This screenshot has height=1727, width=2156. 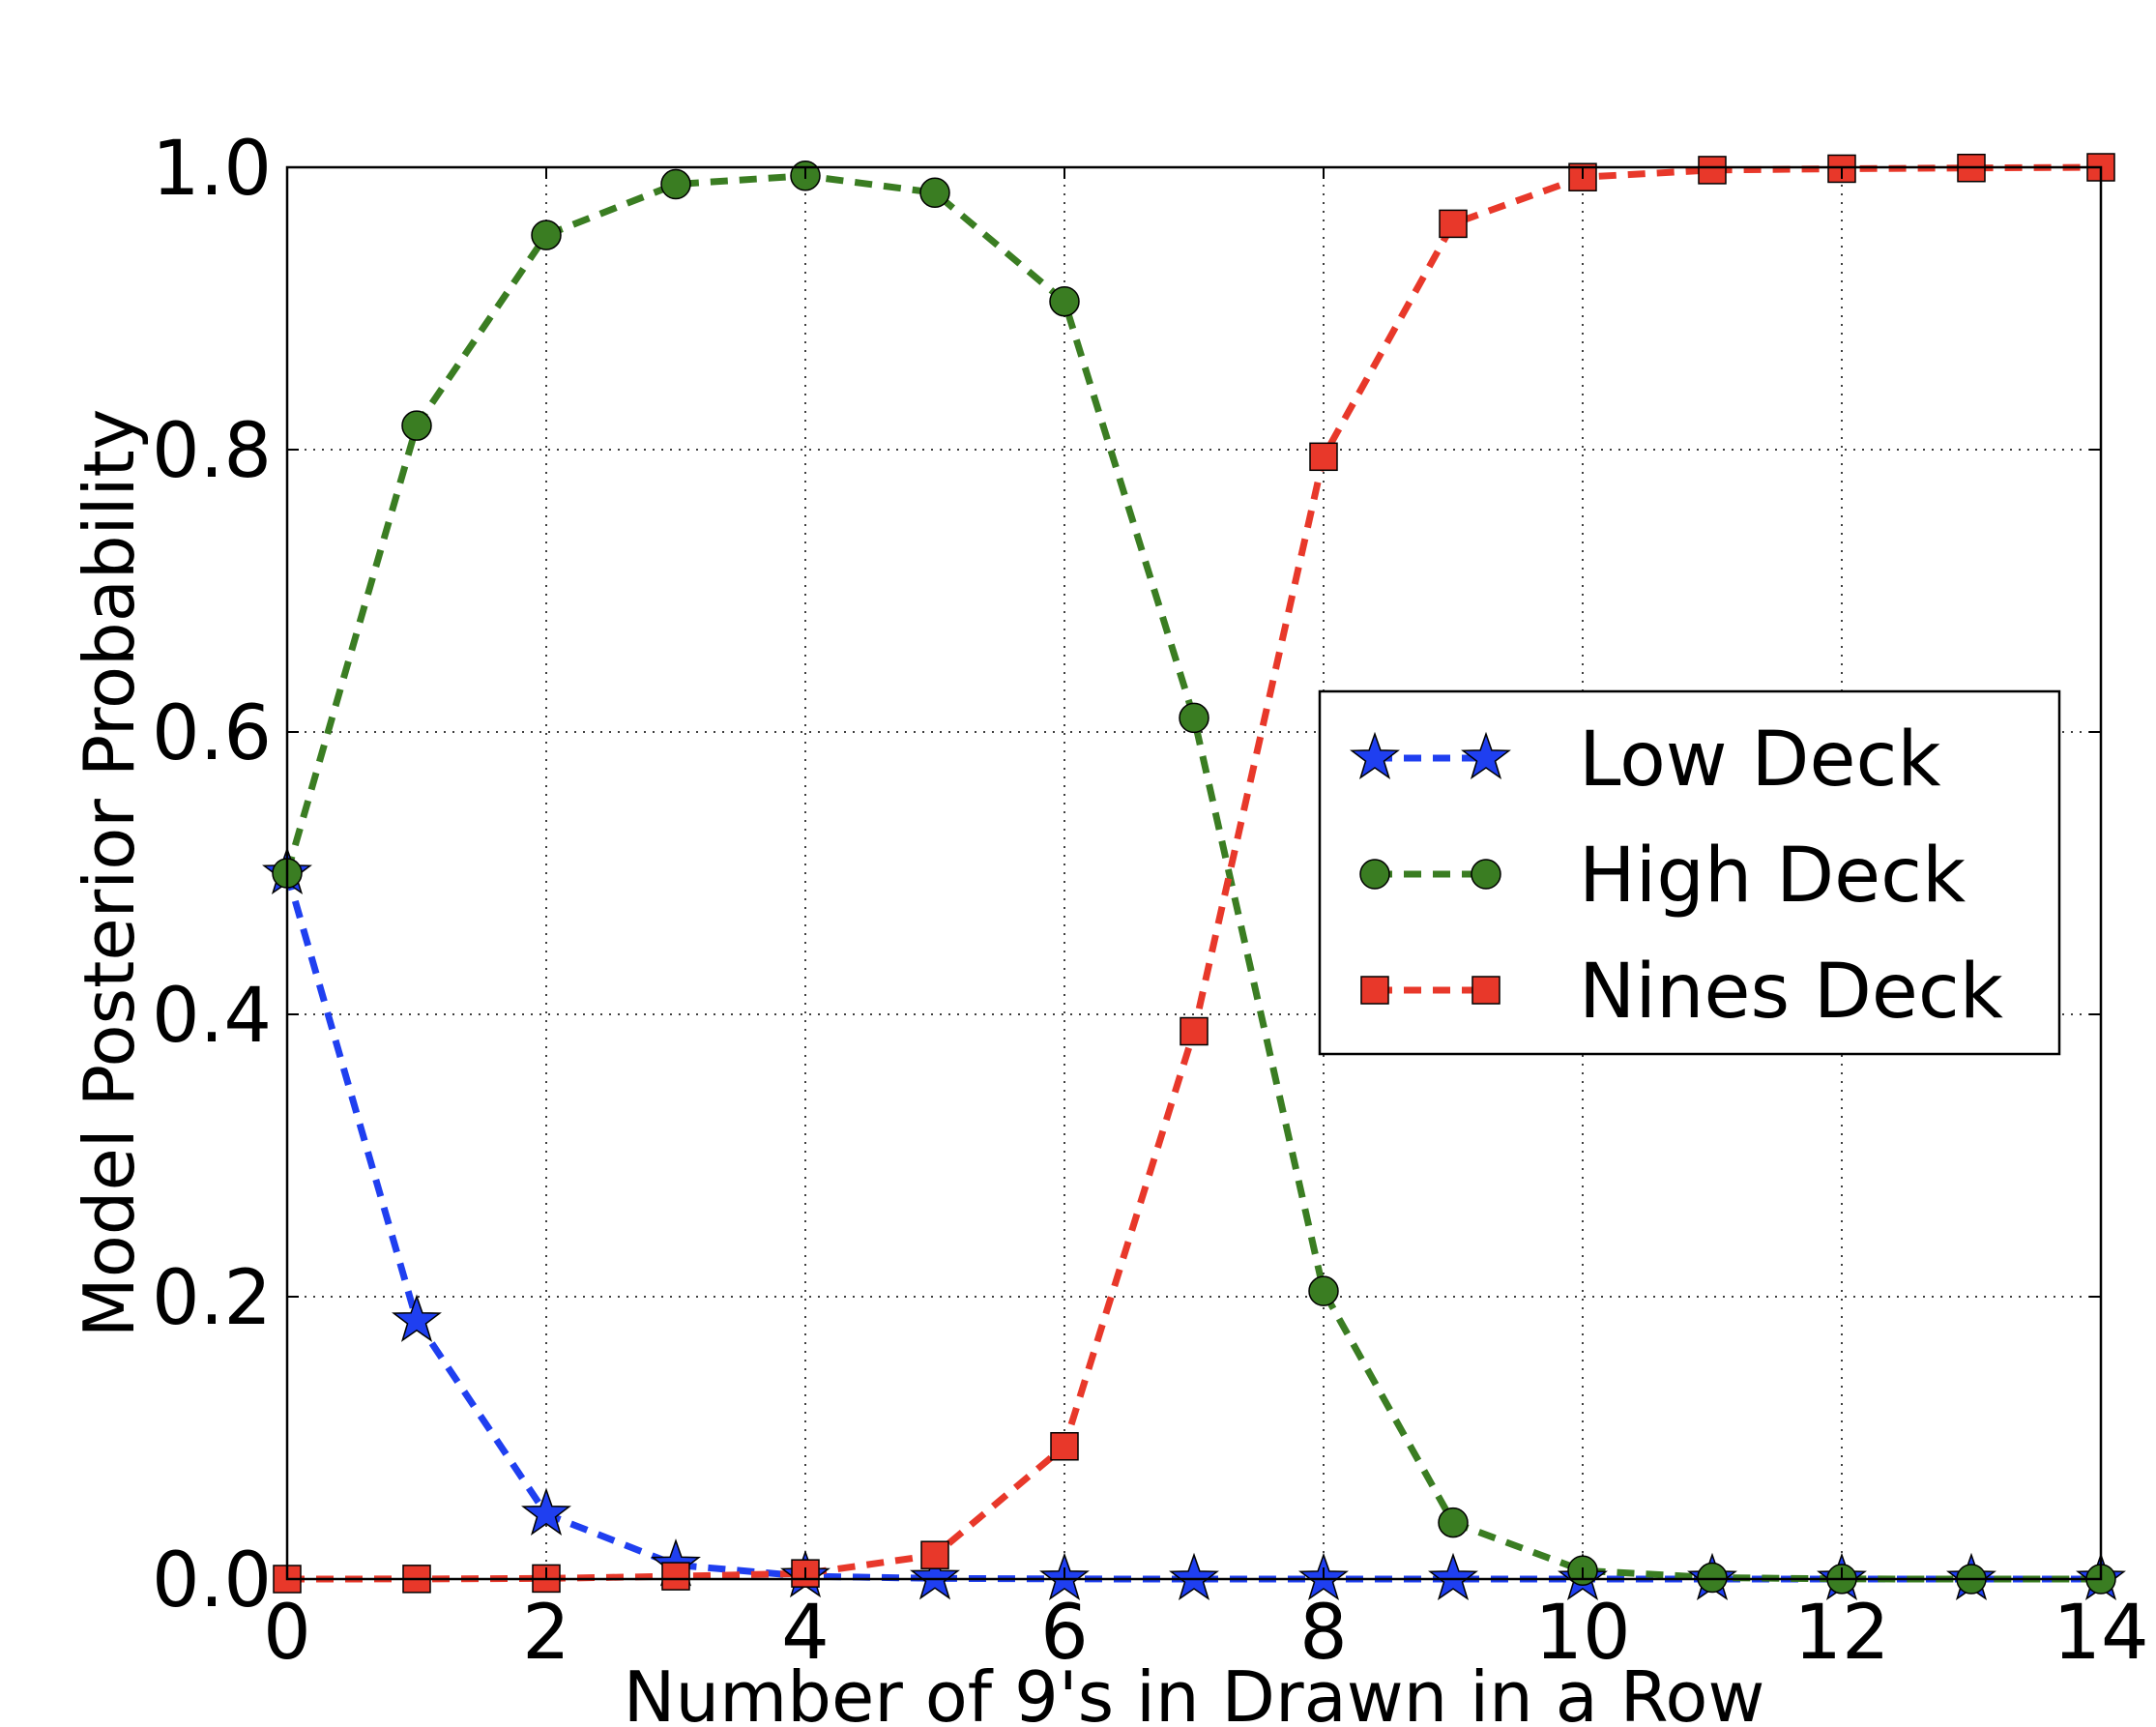 What do you see at coordinates (212, 1581) in the screenshot?
I see `y-tick-label: 0.0` at bounding box center [212, 1581].